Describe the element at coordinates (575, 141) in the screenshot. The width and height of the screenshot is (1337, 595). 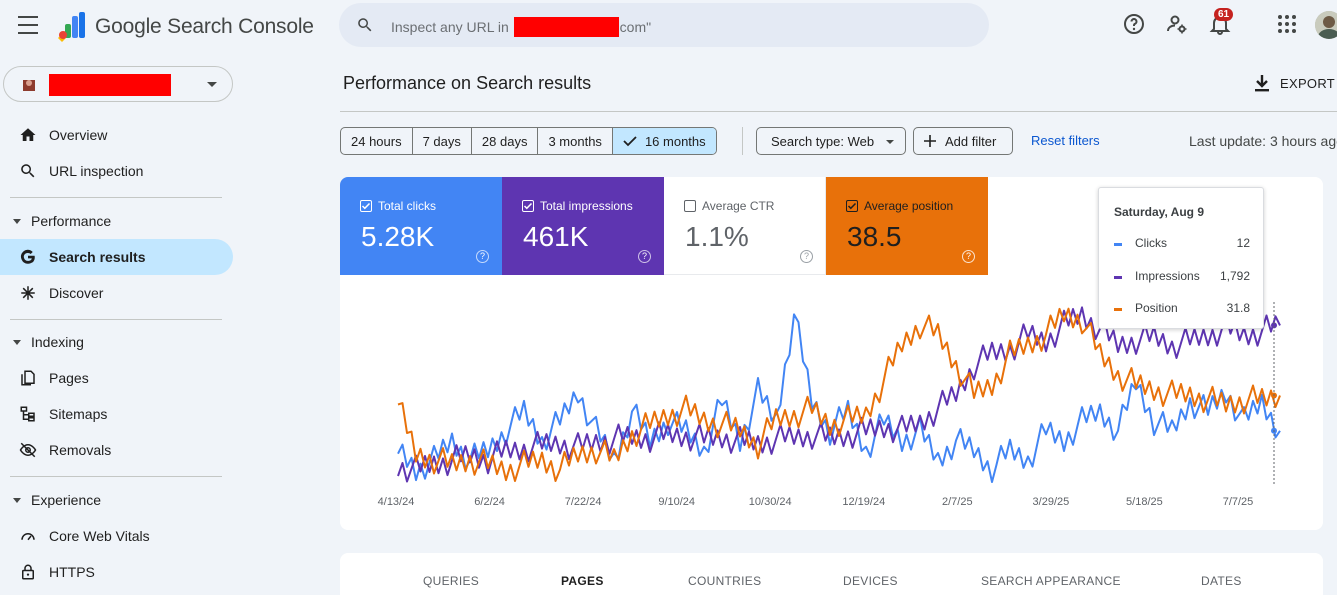
I see `date-range-3-months: 3 months` at that location.